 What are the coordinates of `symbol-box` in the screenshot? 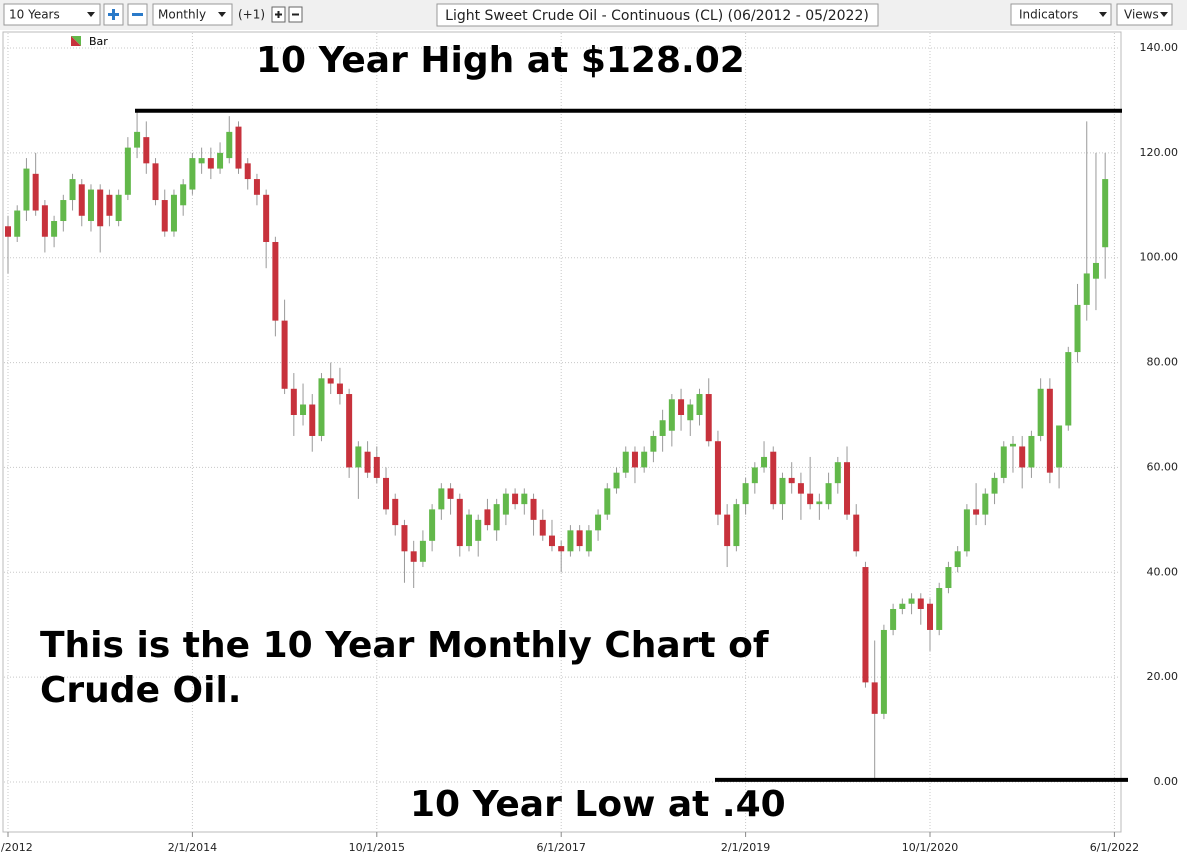 It's located at (657, 15).